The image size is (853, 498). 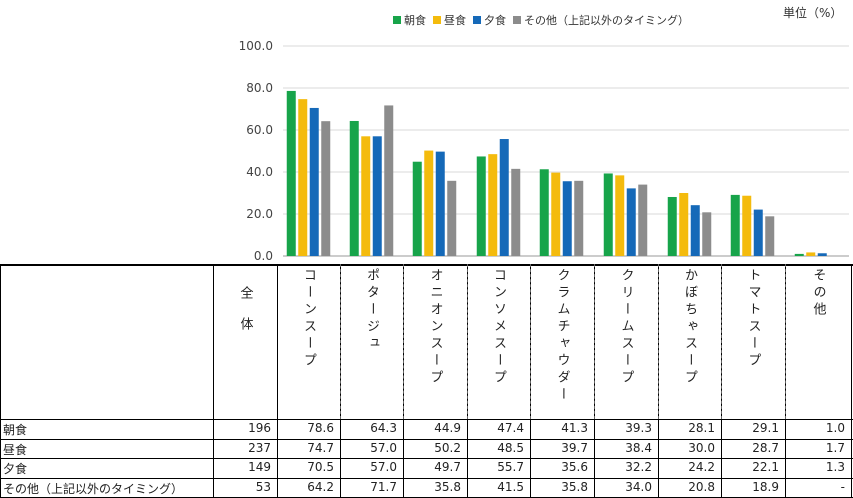 I want to click on header-category-label: コンソメスープ, so click(x=498, y=327).